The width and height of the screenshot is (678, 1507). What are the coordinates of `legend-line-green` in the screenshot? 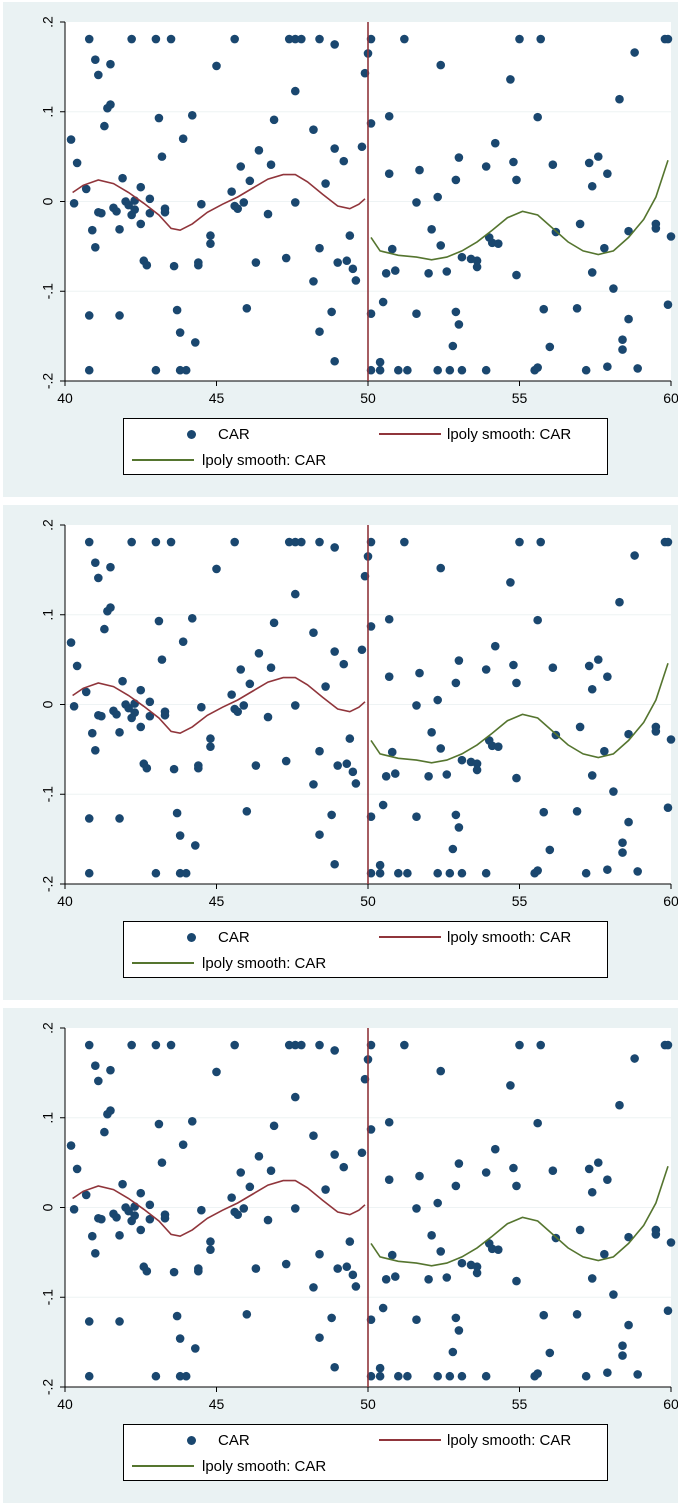 It's located at (163, 460).